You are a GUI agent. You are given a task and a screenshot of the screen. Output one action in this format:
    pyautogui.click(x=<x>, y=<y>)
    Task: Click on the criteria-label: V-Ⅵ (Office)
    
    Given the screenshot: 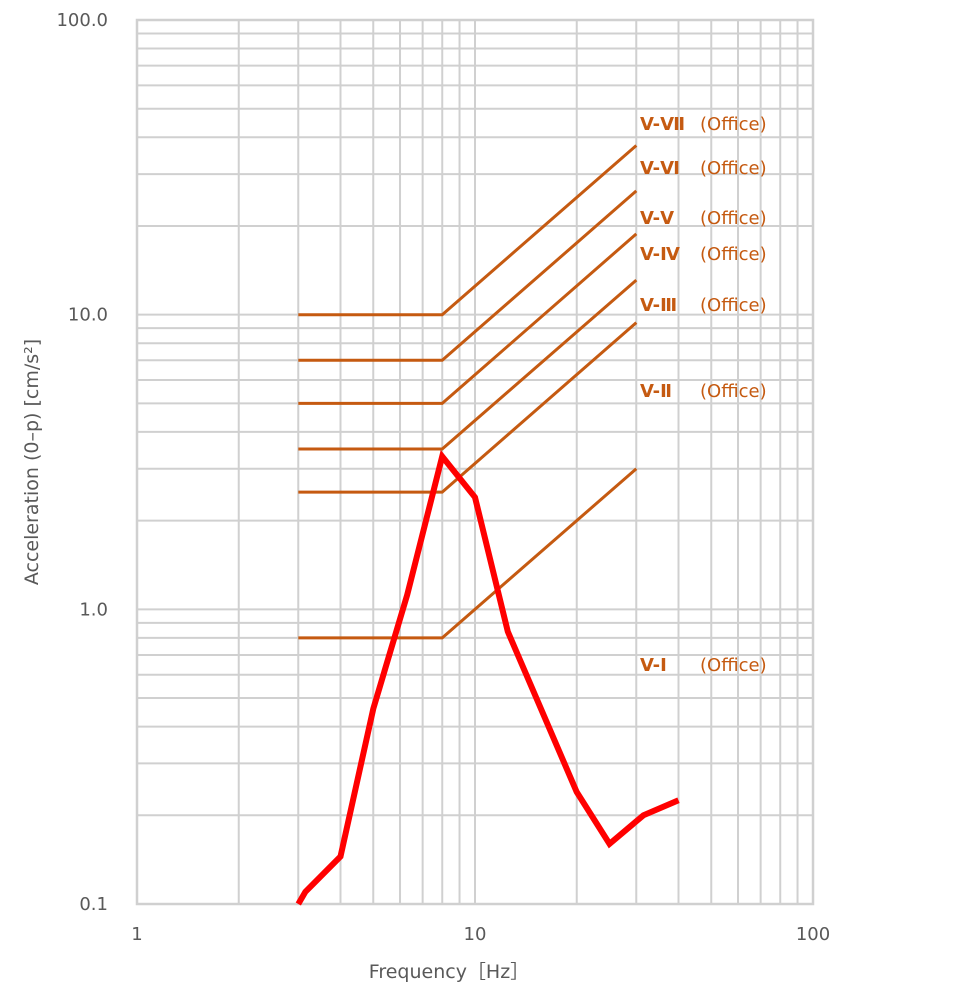 What is the action you would take?
    pyautogui.click(x=703, y=168)
    